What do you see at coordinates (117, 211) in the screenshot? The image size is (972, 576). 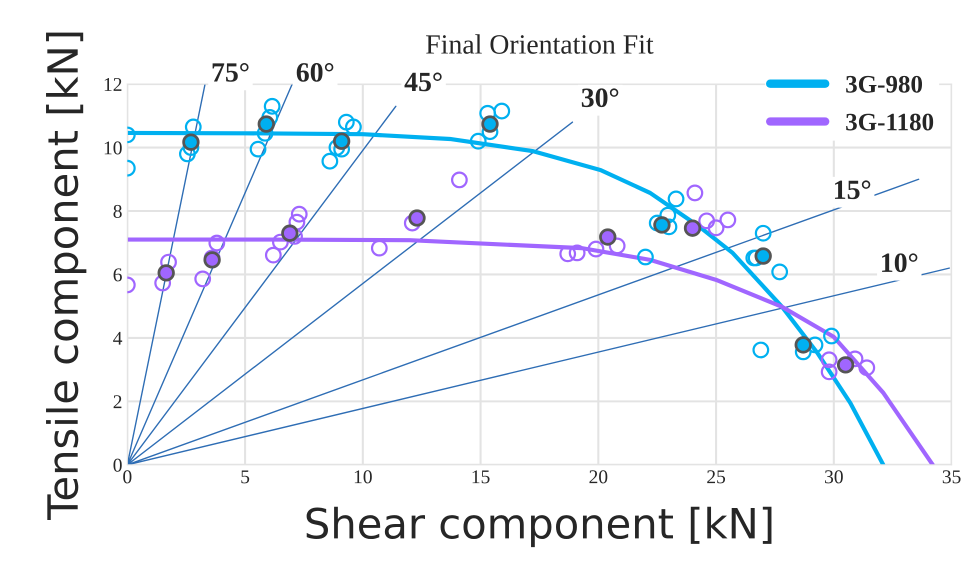 I see `y-tick-label: 8` at bounding box center [117, 211].